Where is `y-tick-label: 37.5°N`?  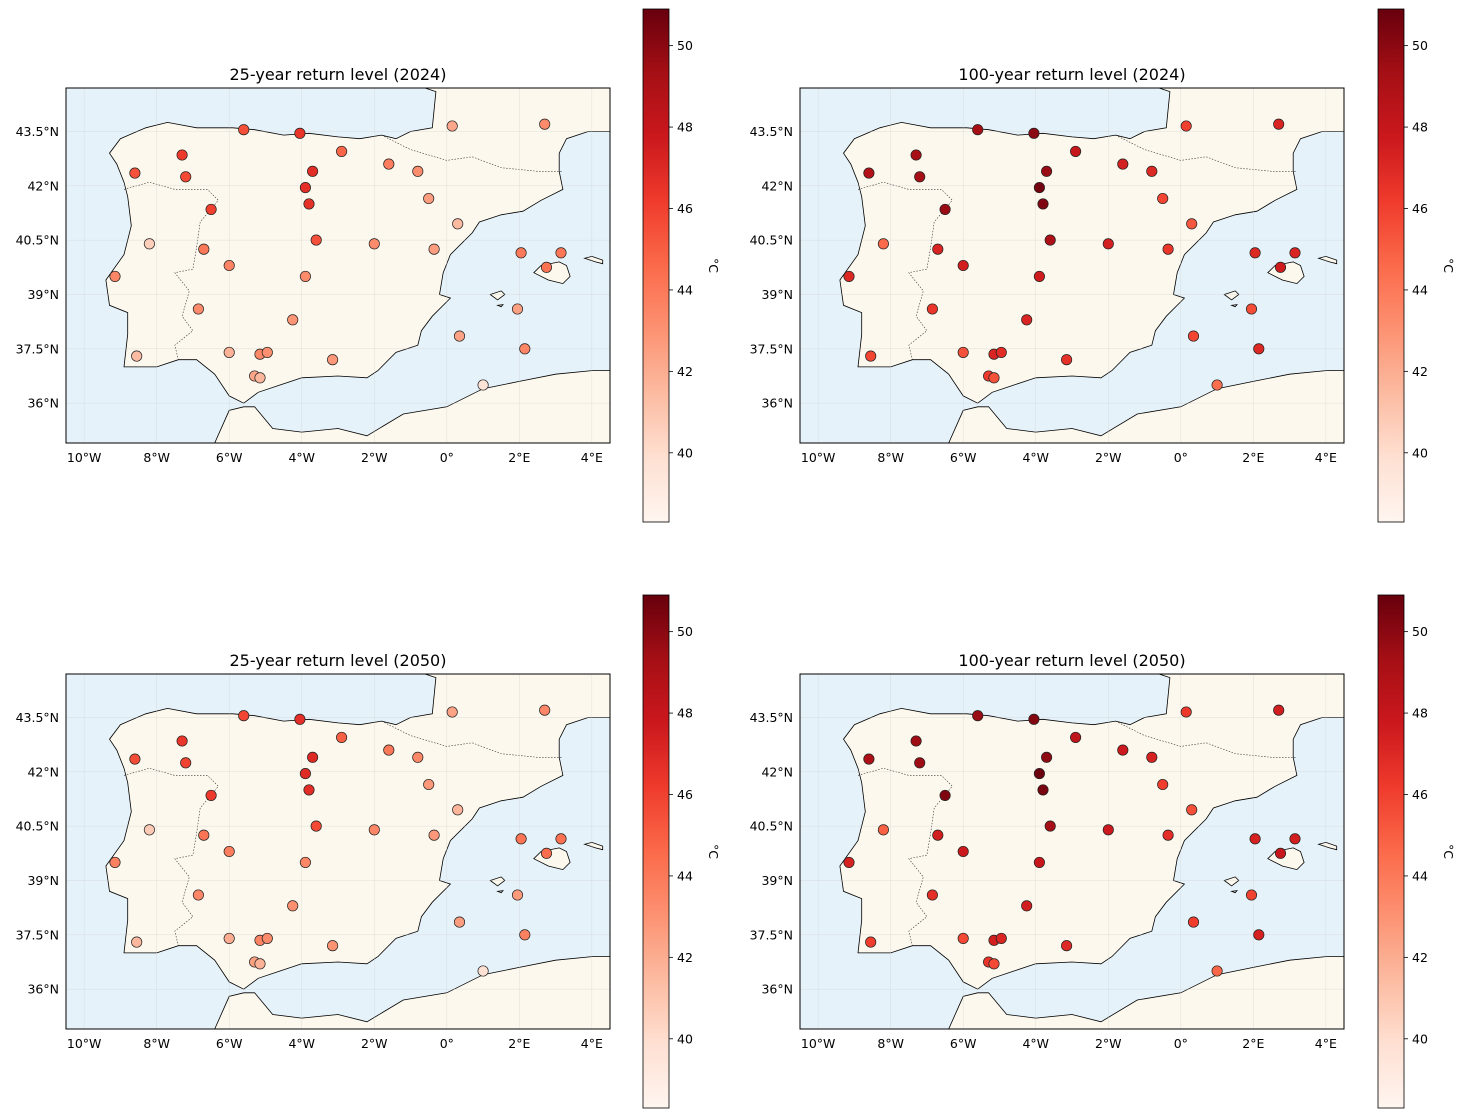
y-tick-label: 37.5°N is located at coordinates (771, 934).